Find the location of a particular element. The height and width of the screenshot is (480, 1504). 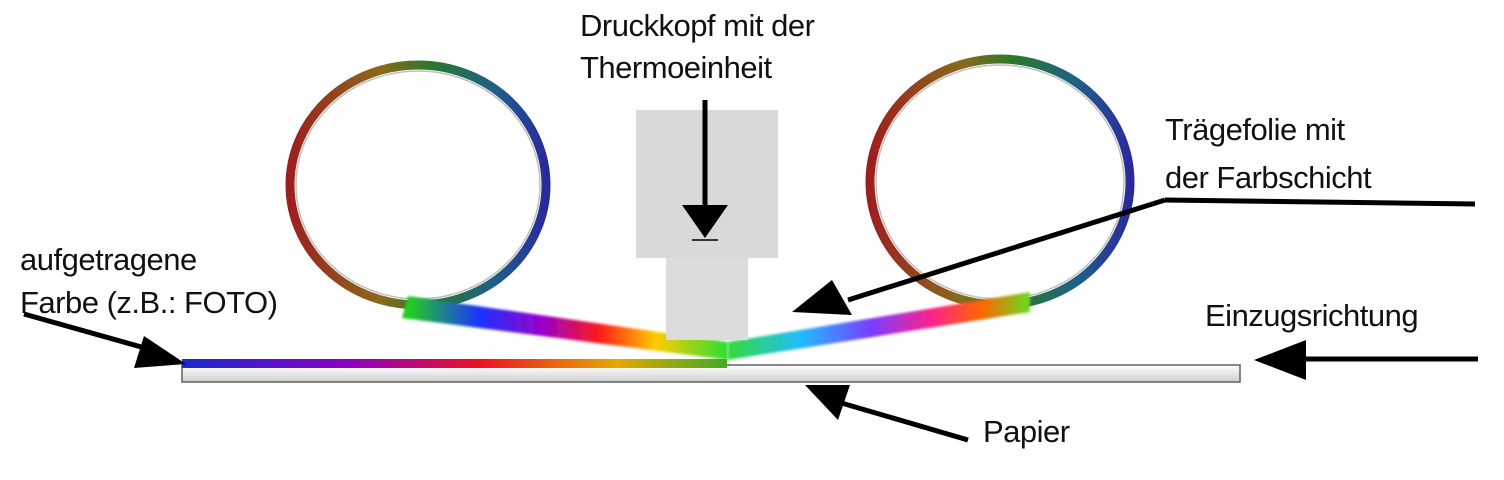

label-applied-line2: Farbe (z.B.: FOTO) is located at coordinates (149, 302).